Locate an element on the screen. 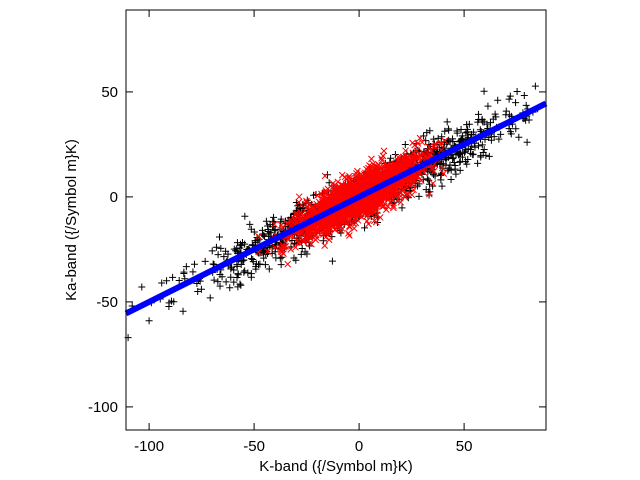  y-tick-label: 0 is located at coordinates (114, 197).